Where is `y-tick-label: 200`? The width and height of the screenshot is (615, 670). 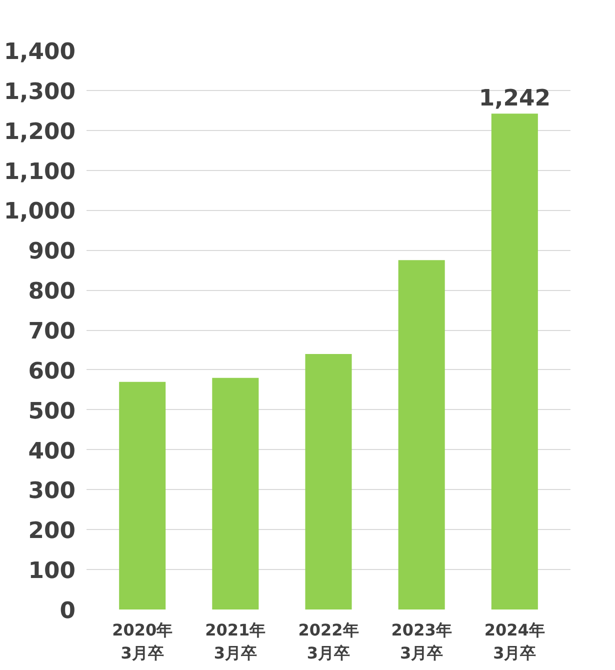
y-tick-label: 200 is located at coordinates (52, 531).